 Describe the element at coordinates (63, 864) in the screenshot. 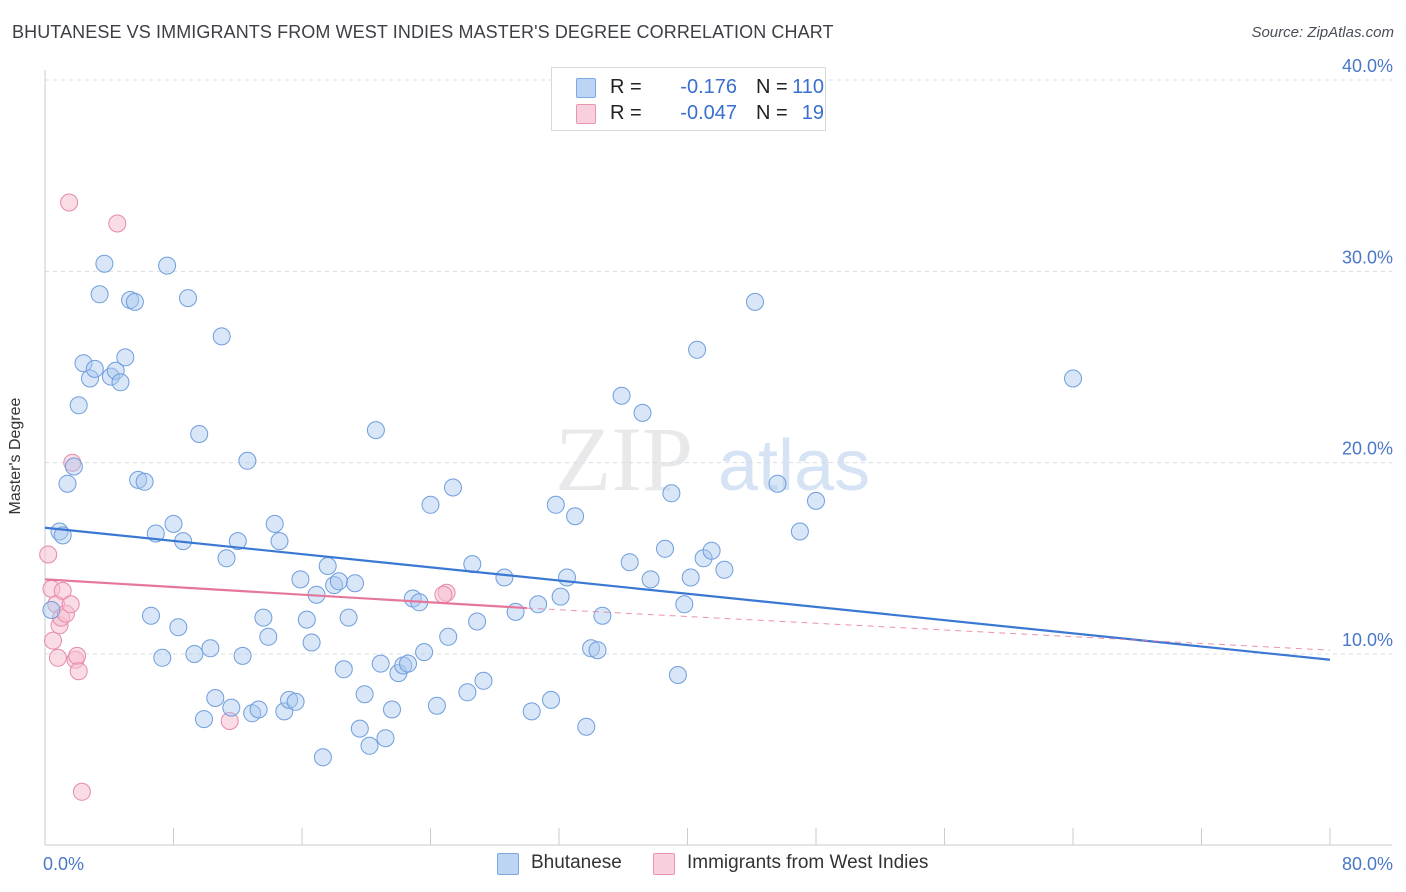

I see `x-tick-label: 0.0%` at that location.